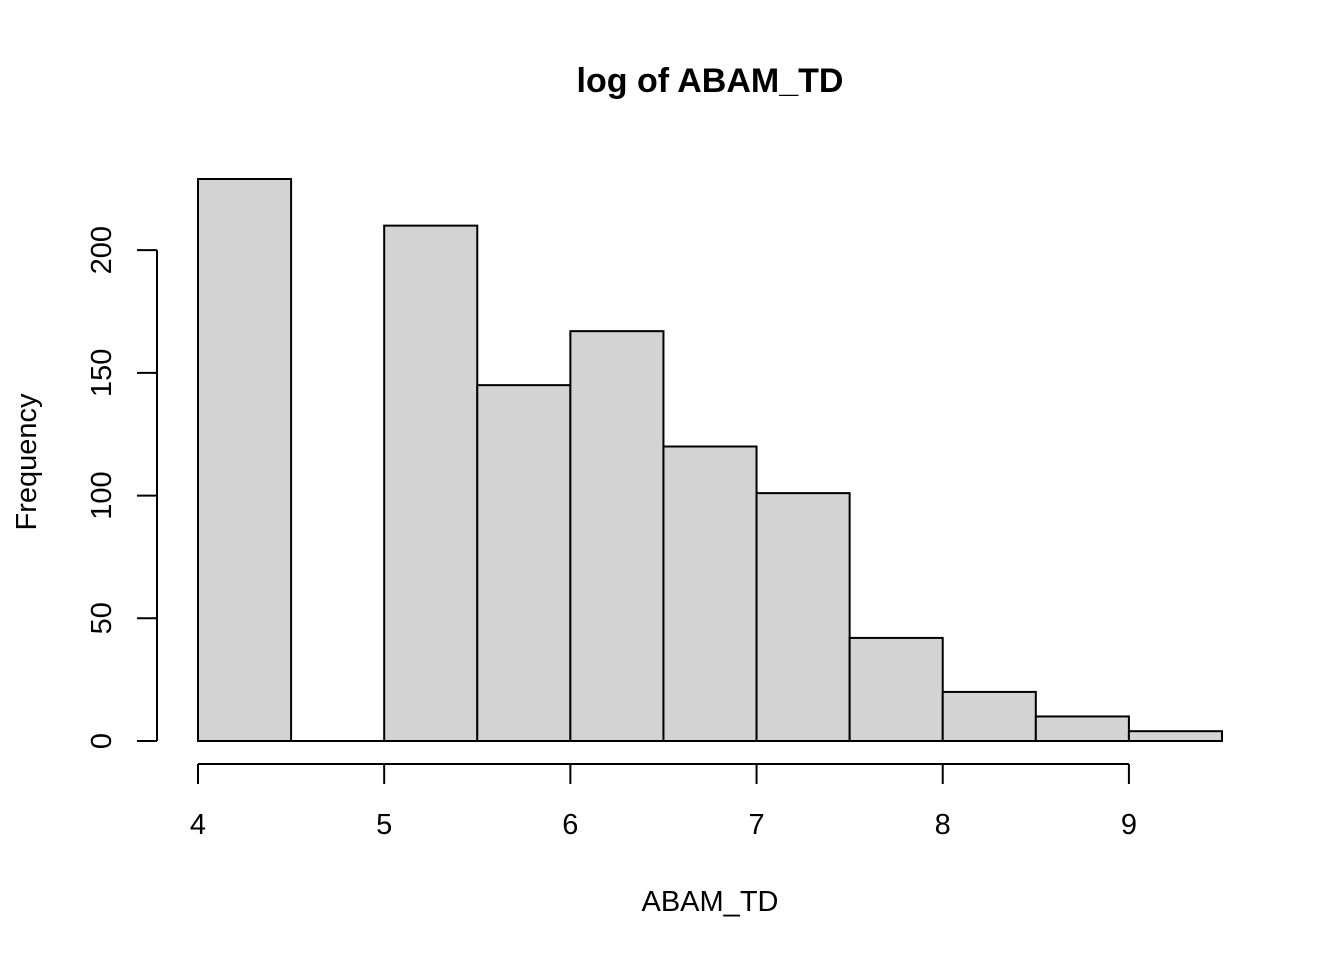  What do you see at coordinates (102, 618) in the screenshot?
I see `y-tick-label: 50` at bounding box center [102, 618].